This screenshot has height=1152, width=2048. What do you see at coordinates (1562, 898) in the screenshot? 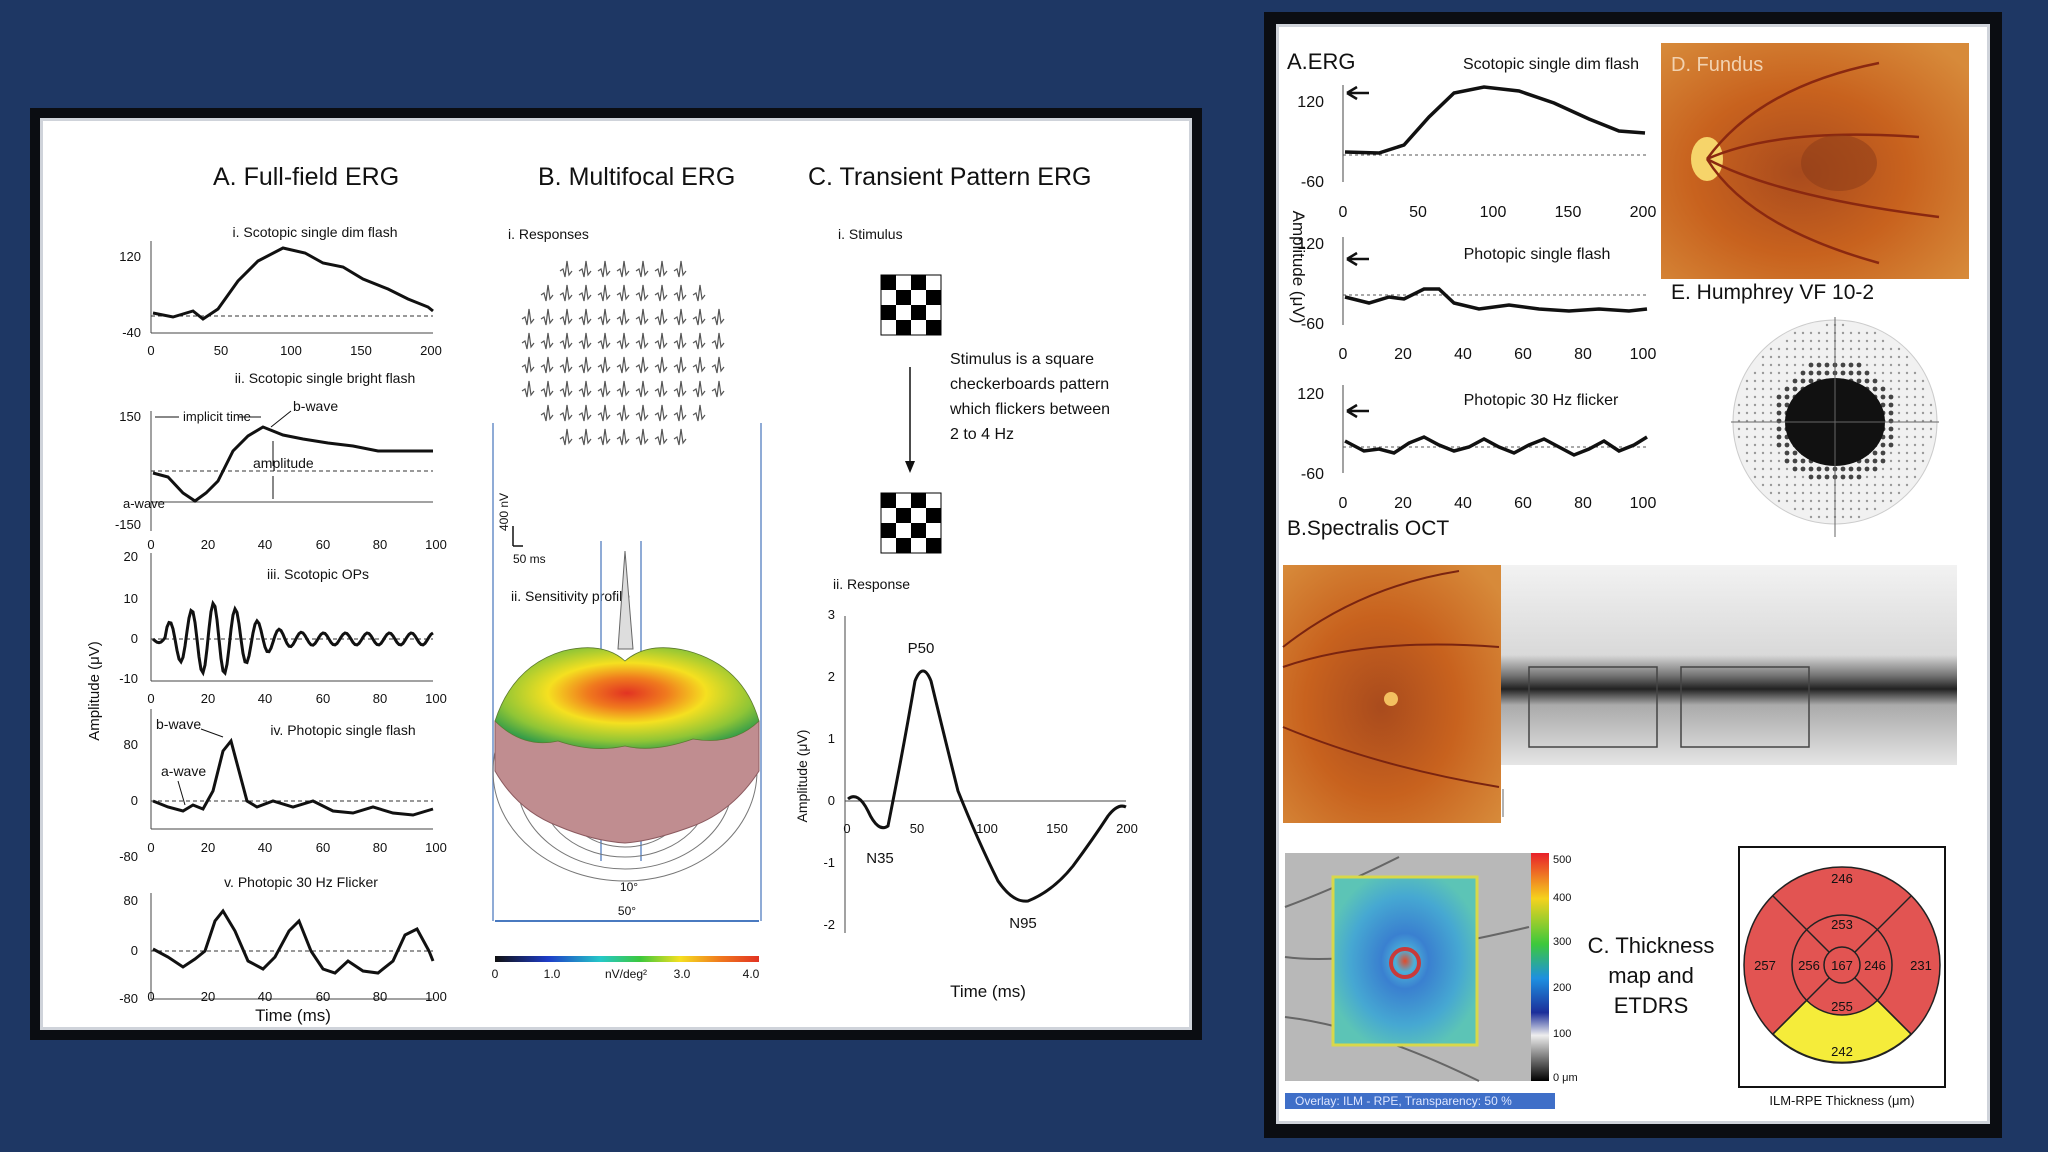
I see `svg-text: 400` at bounding box center [1562, 898].